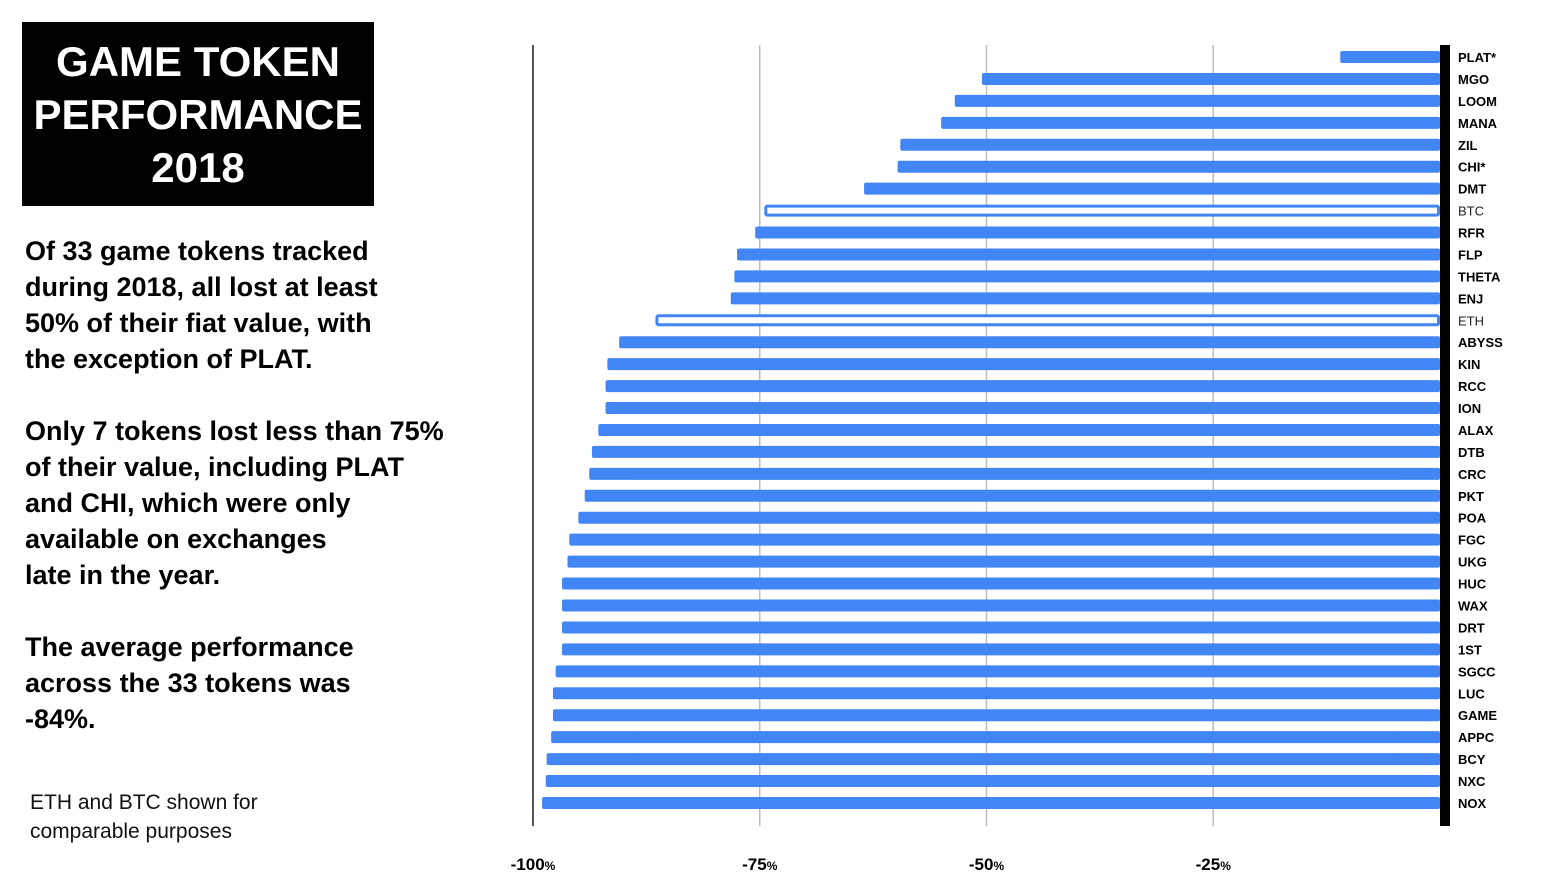 The height and width of the screenshot is (882, 1568). What do you see at coordinates (1470, 298) in the screenshot?
I see `token-label: ENJ` at bounding box center [1470, 298].